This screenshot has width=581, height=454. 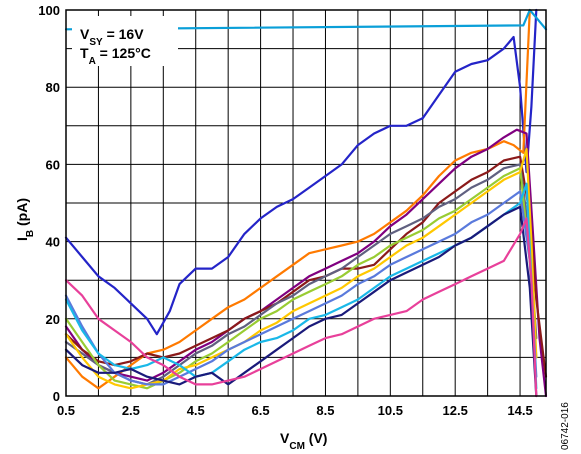 What do you see at coordinates (49, 10) in the screenshot?
I see `y-tick-label: 100` at bounding box center [49, 10].